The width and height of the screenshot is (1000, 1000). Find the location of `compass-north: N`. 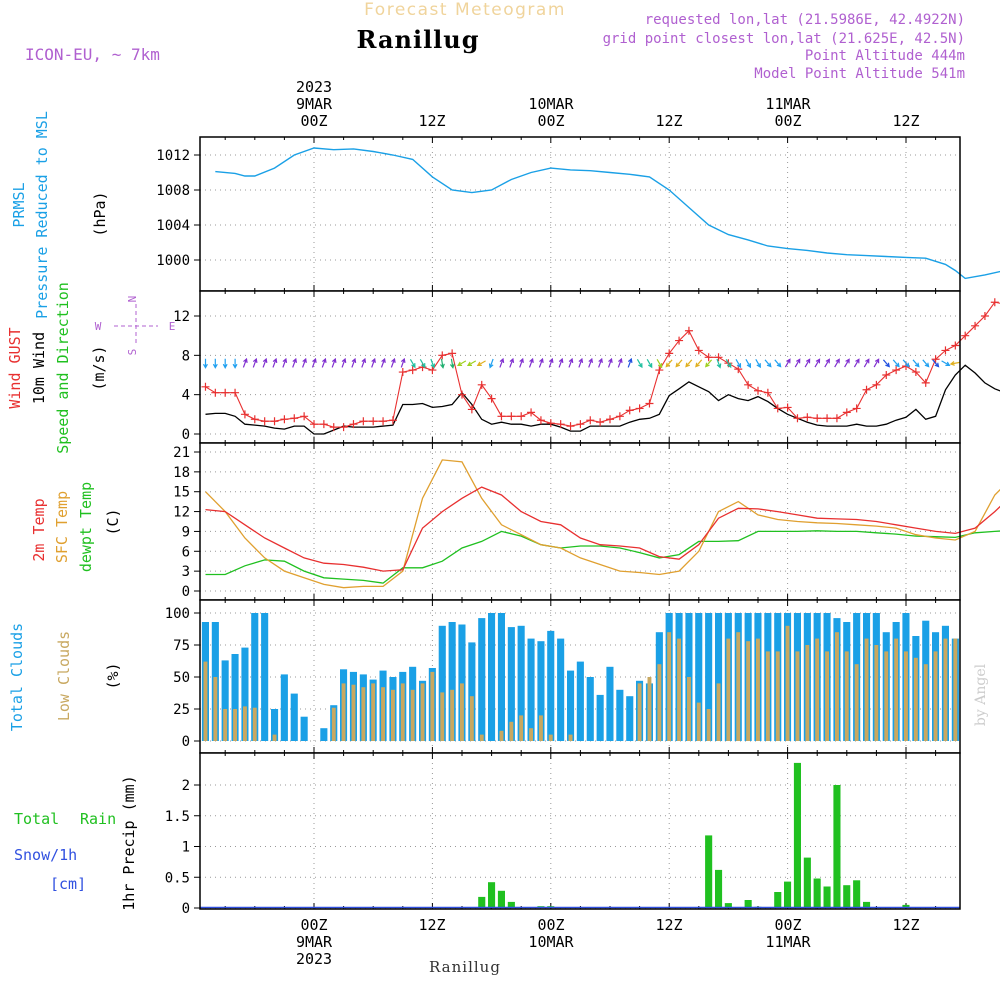

compass-north: N is located at coordinates (132, 299).